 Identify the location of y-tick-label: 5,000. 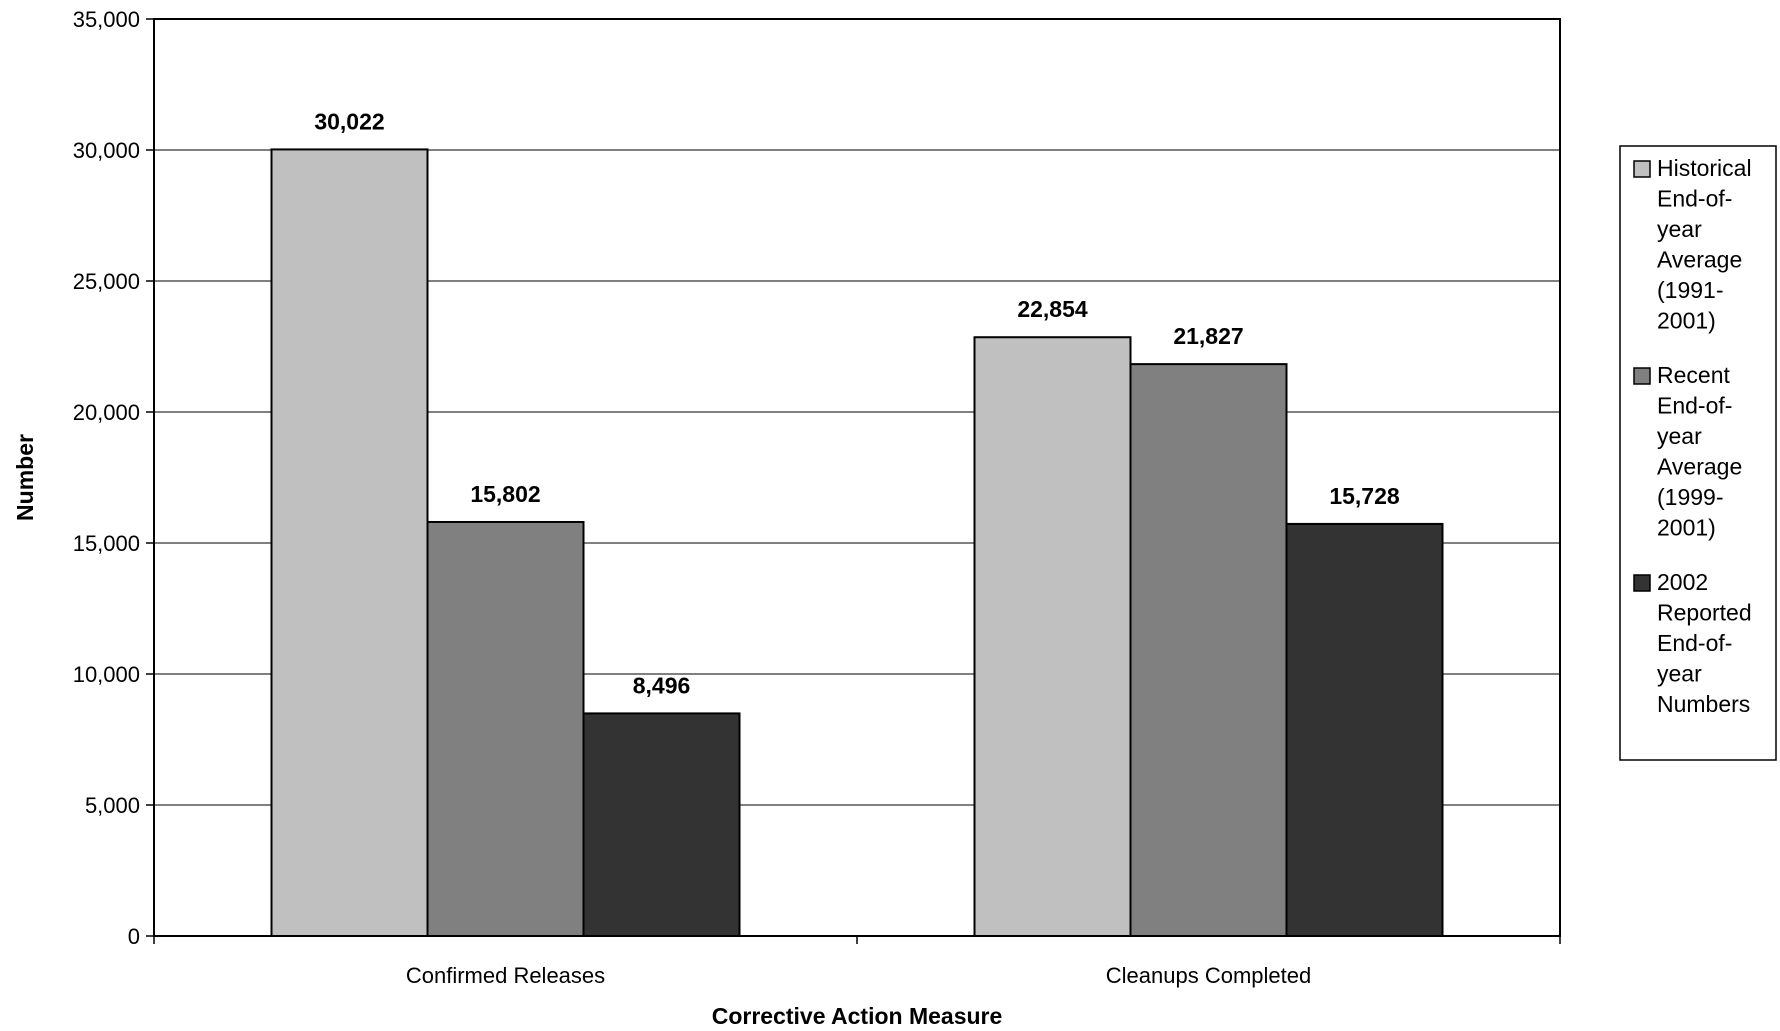
(112, 805).